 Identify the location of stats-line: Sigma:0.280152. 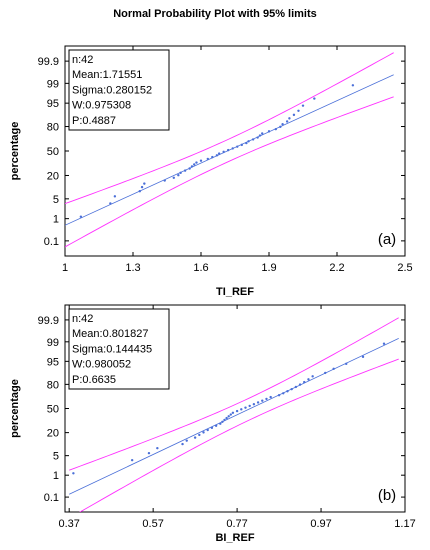
(112, 90).